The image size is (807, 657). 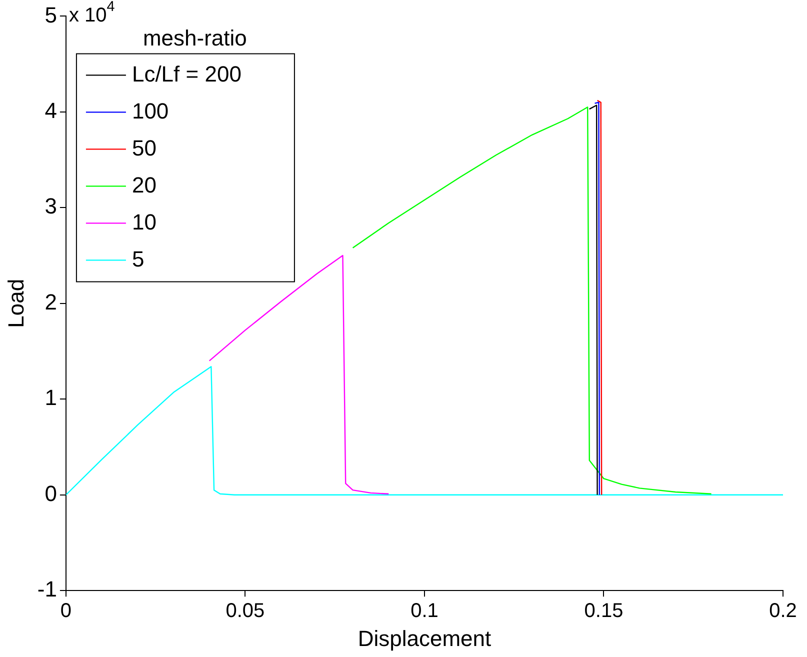 What do you see at coordinates (50, 397) in the screenshot?
I see `y-tick-label: 1` at bounding box center [50, 397].